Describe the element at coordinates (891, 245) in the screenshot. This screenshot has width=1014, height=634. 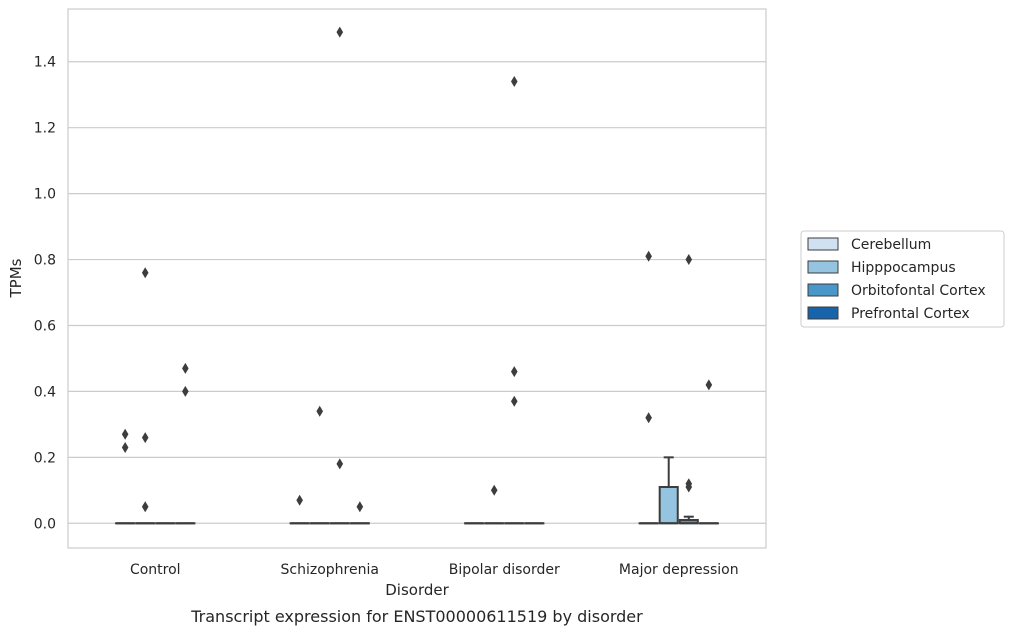
I see `legend-label: Cerebellum` at that location.